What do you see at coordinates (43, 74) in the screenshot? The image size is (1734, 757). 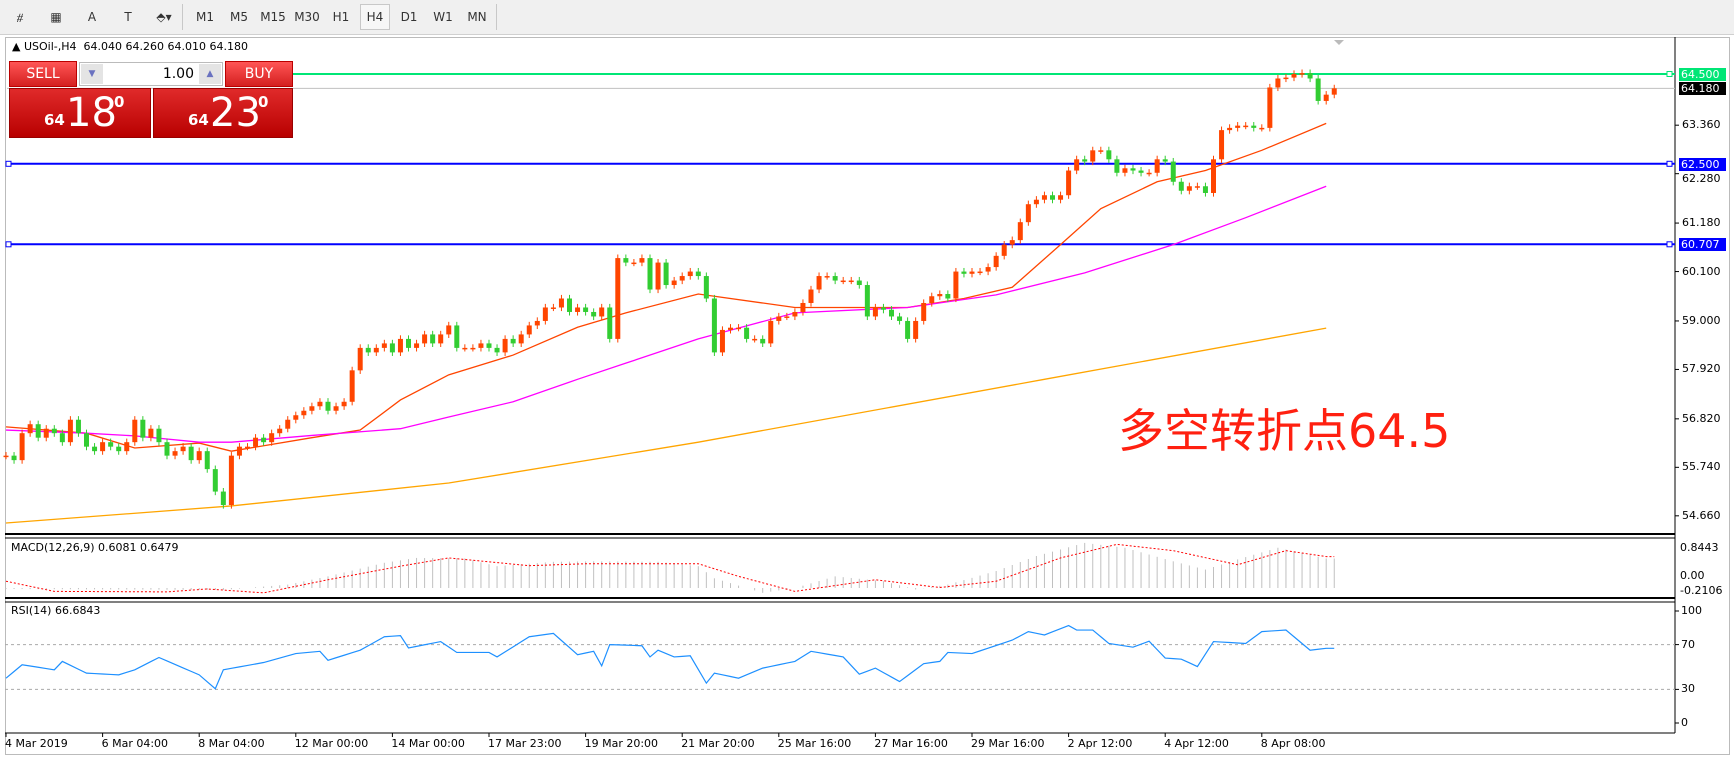 I see `sell-button: SELL` at bounding box center [43, 74].